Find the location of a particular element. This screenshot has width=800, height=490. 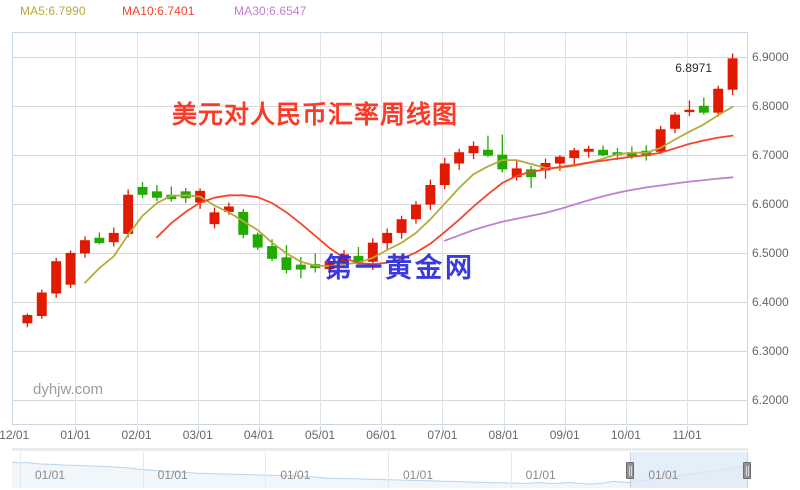

y-axis-label: 6.8000 is located at coordinates (770, 106).